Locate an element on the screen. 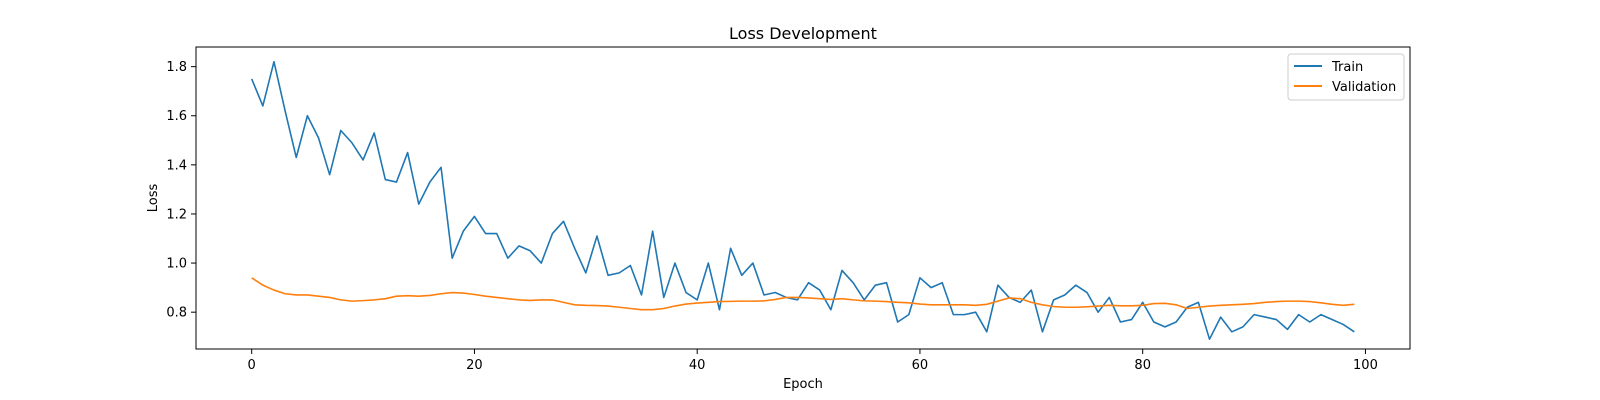 The height and width of the screenshot is (400, 1600). x-axis-label: Epoch is located at coordinates (803, 384).